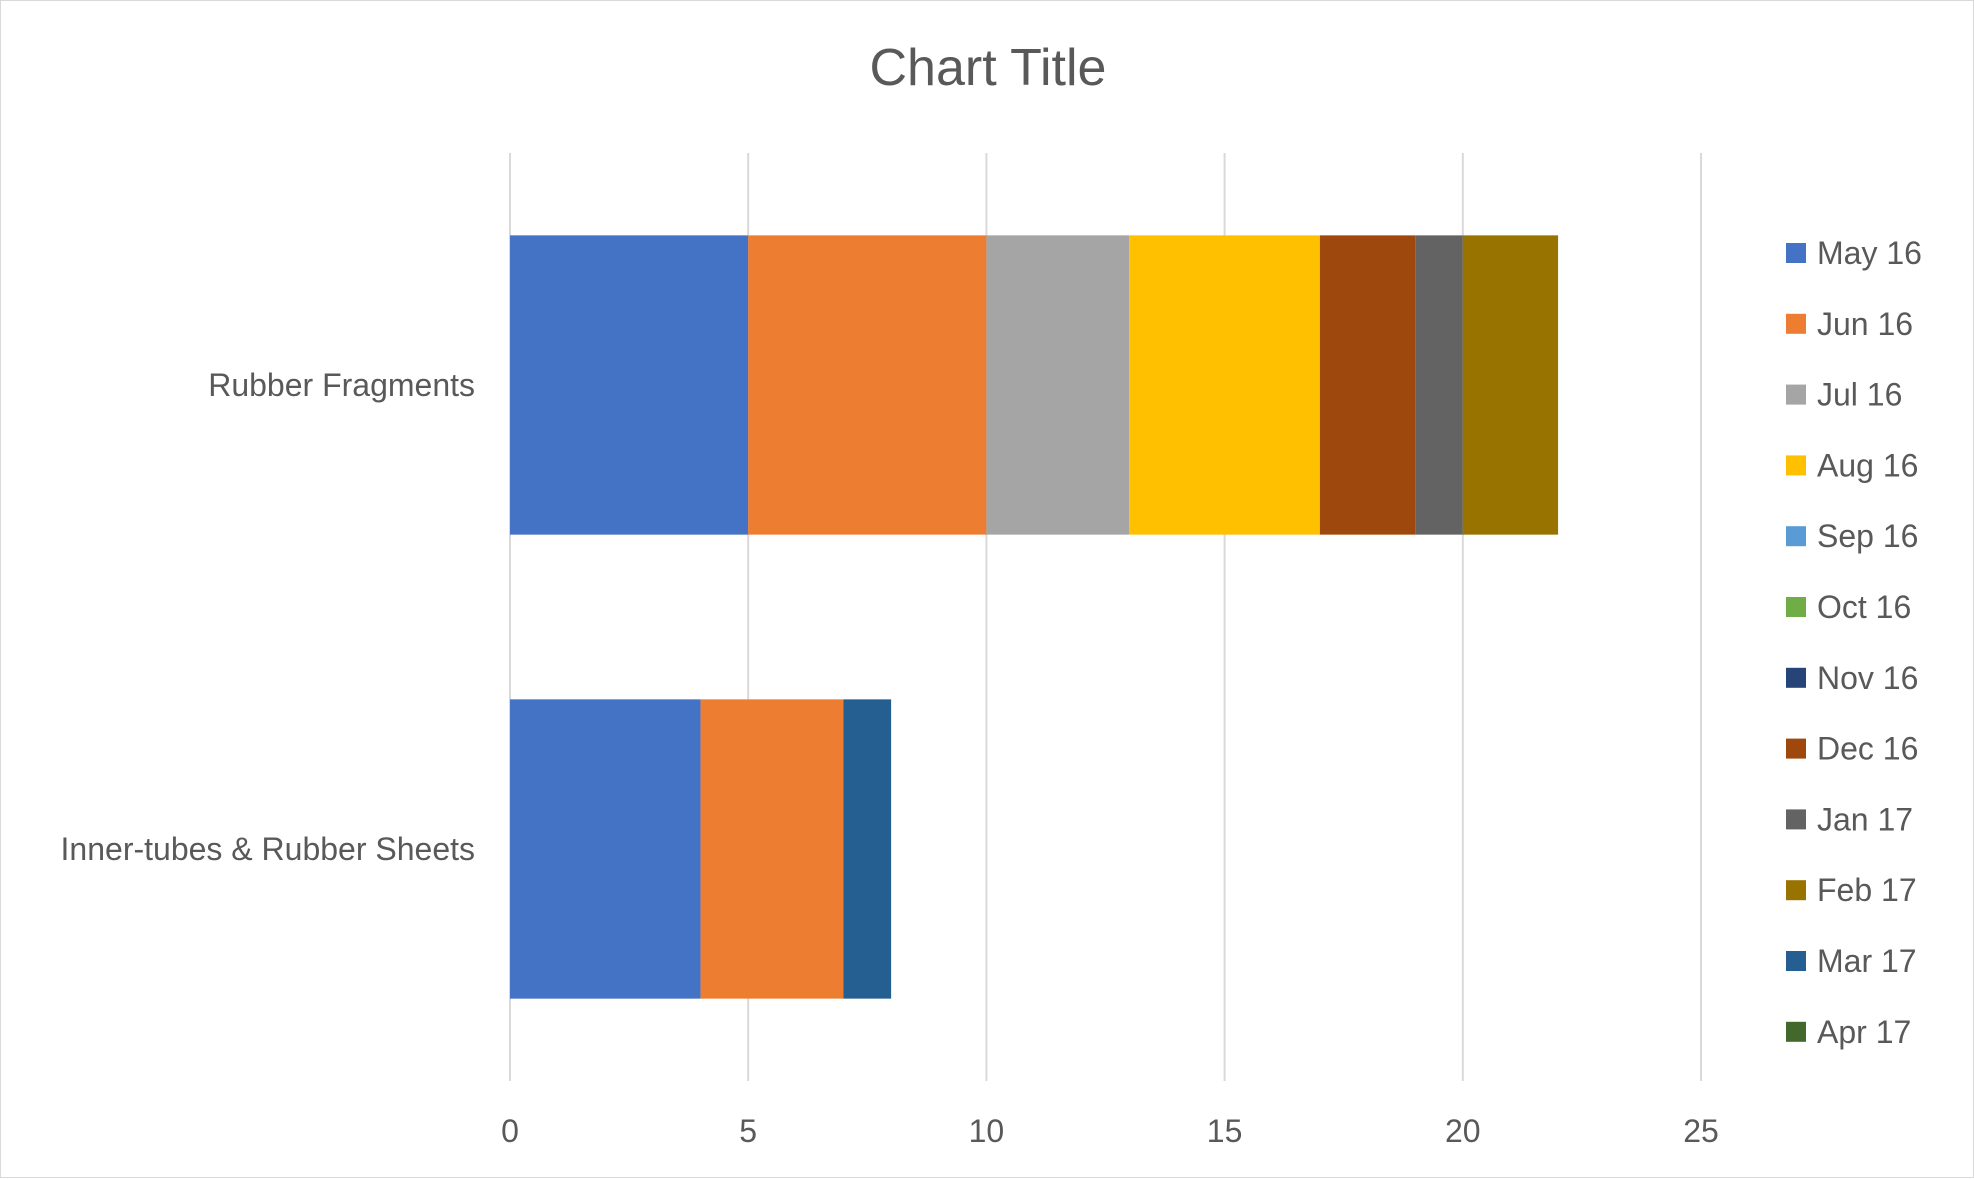  I want to click on x-tick-label: 20, so click(1463, 1131).